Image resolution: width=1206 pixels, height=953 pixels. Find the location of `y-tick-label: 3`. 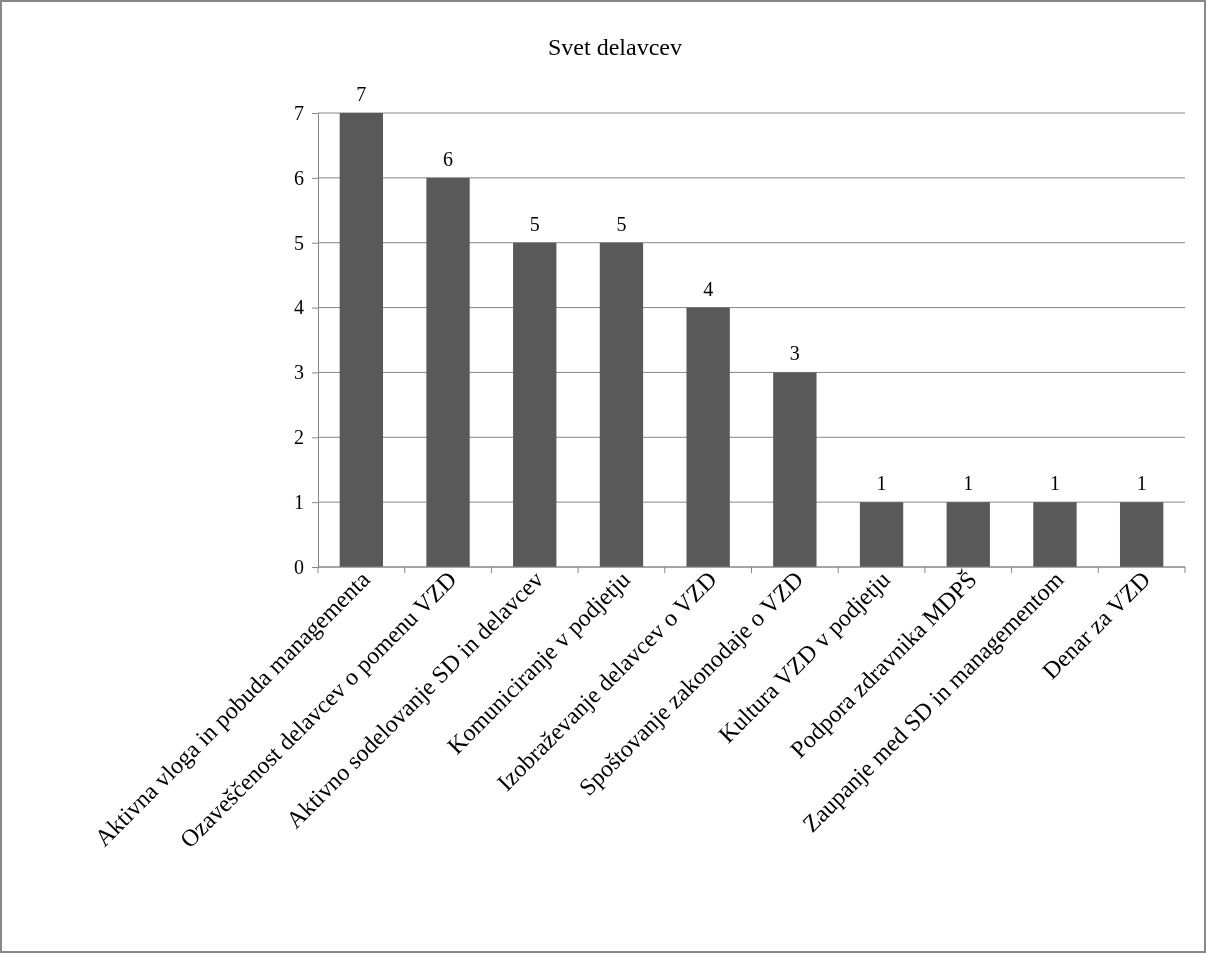

y-tick-label: 3 is located at coordinates (299, 372).